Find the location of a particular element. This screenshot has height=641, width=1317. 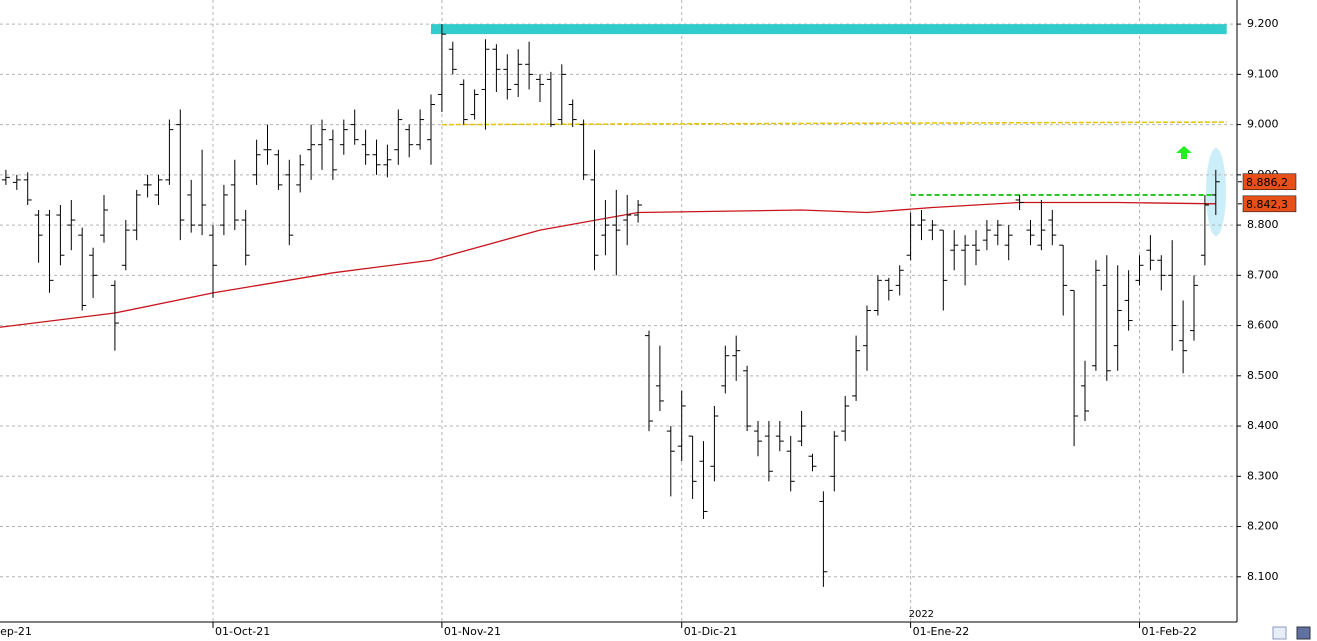

y-tick-label: 8.400 is located at coordinates (1263, 425).